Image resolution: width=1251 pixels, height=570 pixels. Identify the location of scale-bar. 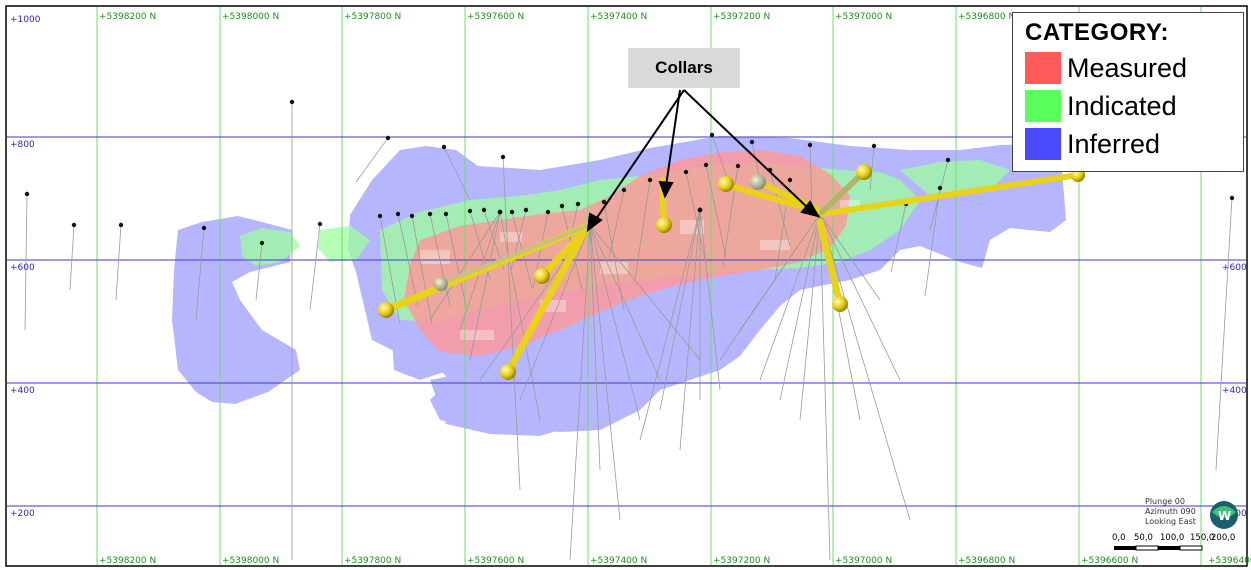
(1158, 548).